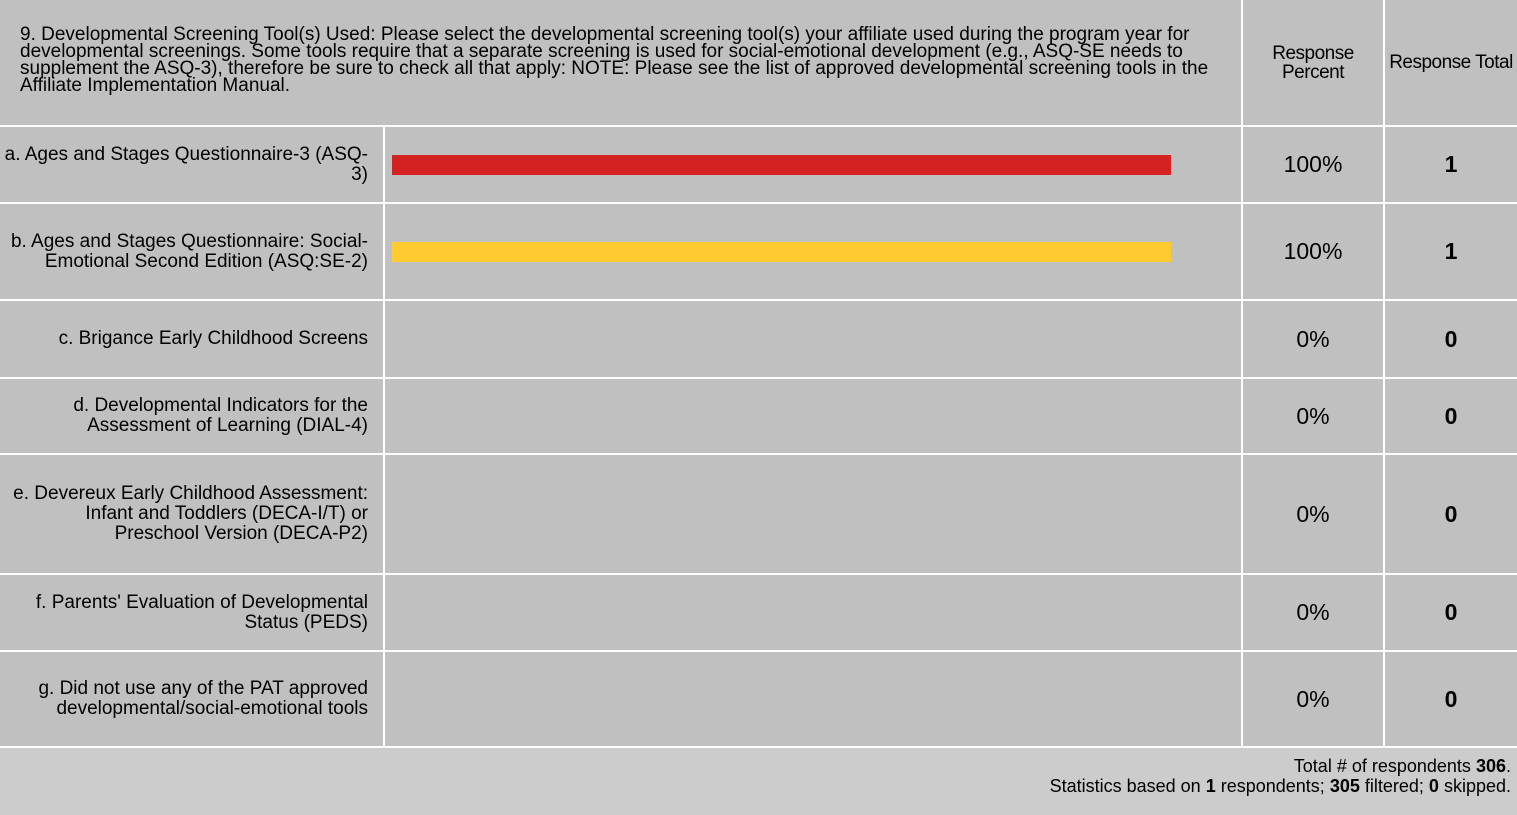 The width and height of the screenshot is (1517, 815). What do you see at coordinates (1508, 766) in the screenshot?
I see `footer-text: .` at bounding box center [1508, 766].